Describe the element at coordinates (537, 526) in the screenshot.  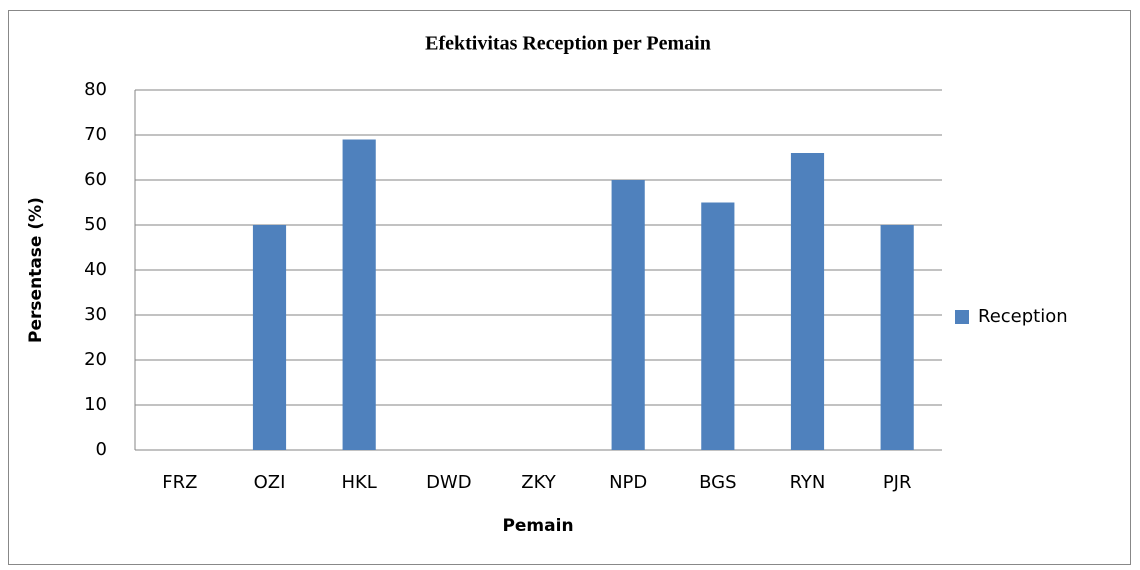
I see `x-axis-title: Pemain` at that location.